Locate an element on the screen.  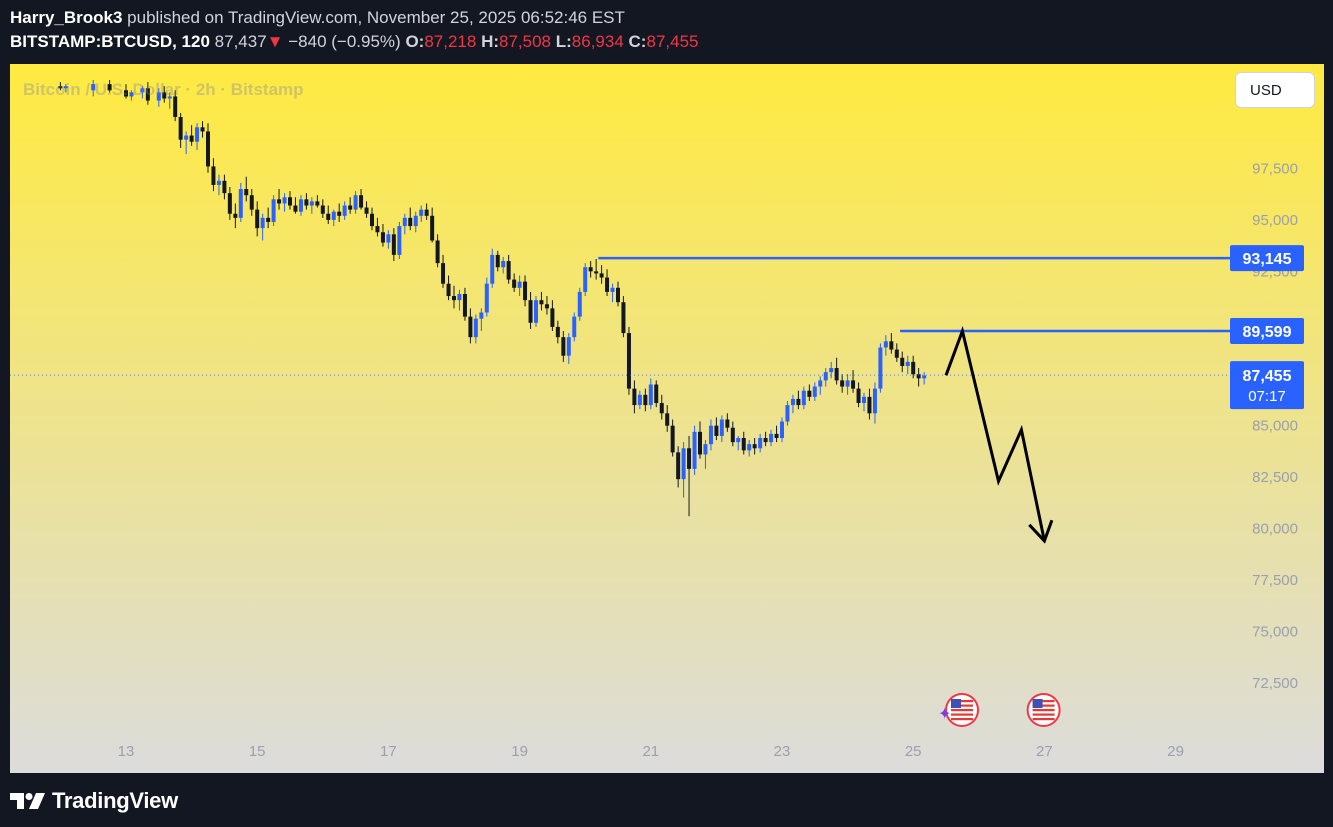
x-tick-label: 27 is located at coordinates (1044, 751).